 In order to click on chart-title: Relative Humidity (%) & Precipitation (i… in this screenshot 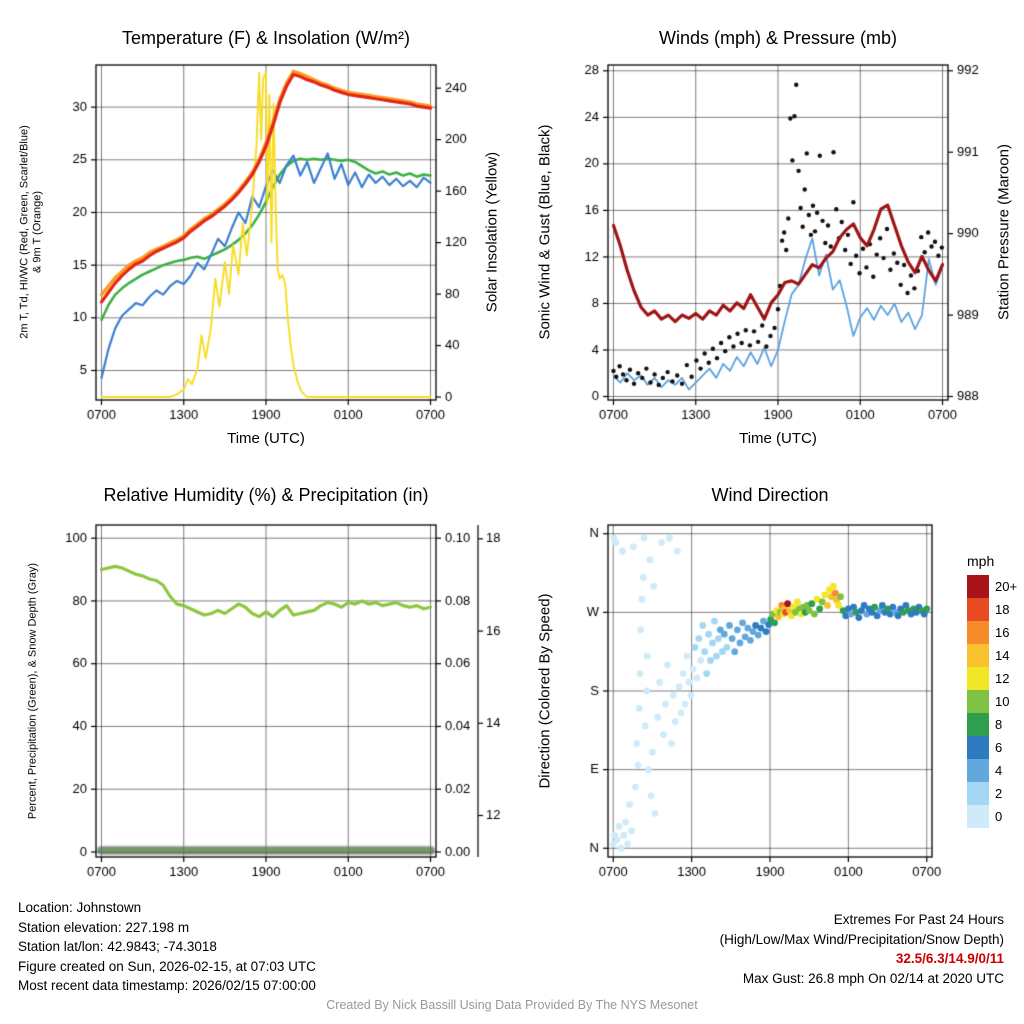, I will do `click(266, 495)`.